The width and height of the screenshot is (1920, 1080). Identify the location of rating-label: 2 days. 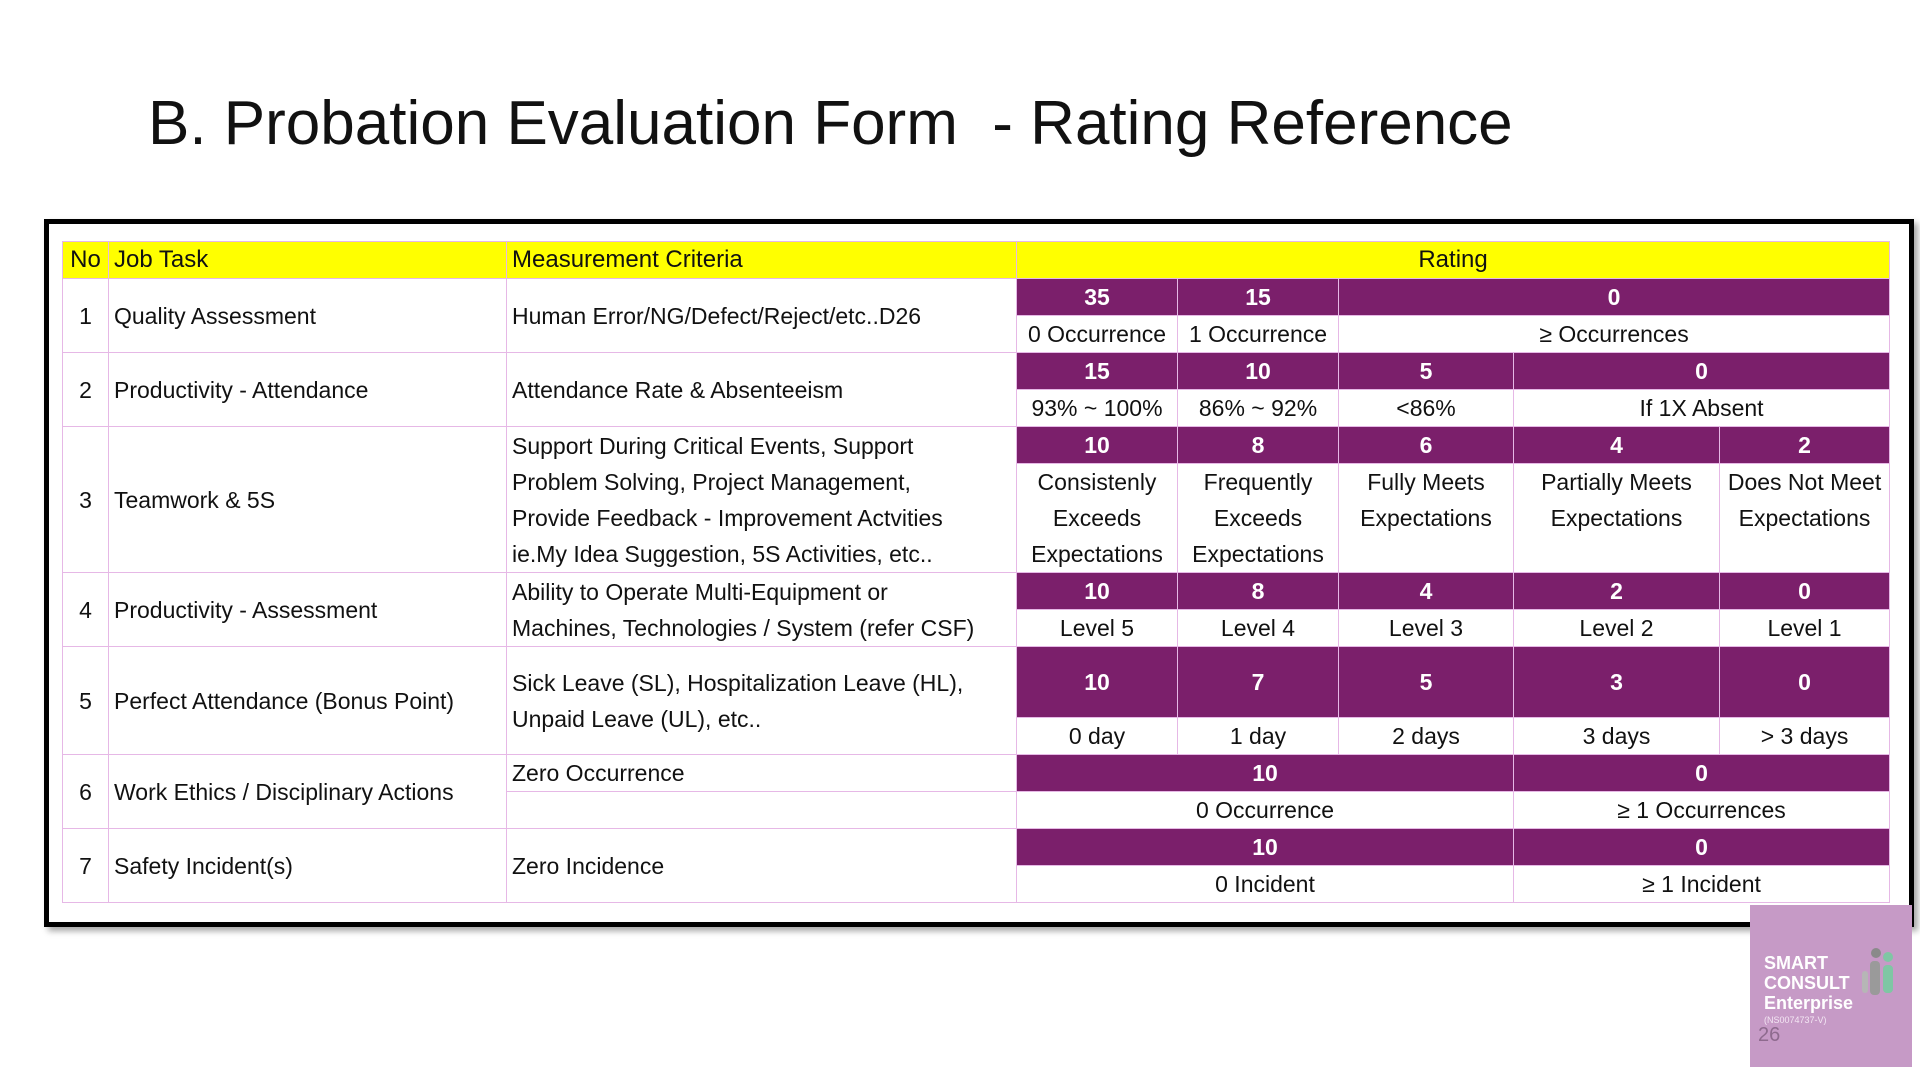
(1426, 736).